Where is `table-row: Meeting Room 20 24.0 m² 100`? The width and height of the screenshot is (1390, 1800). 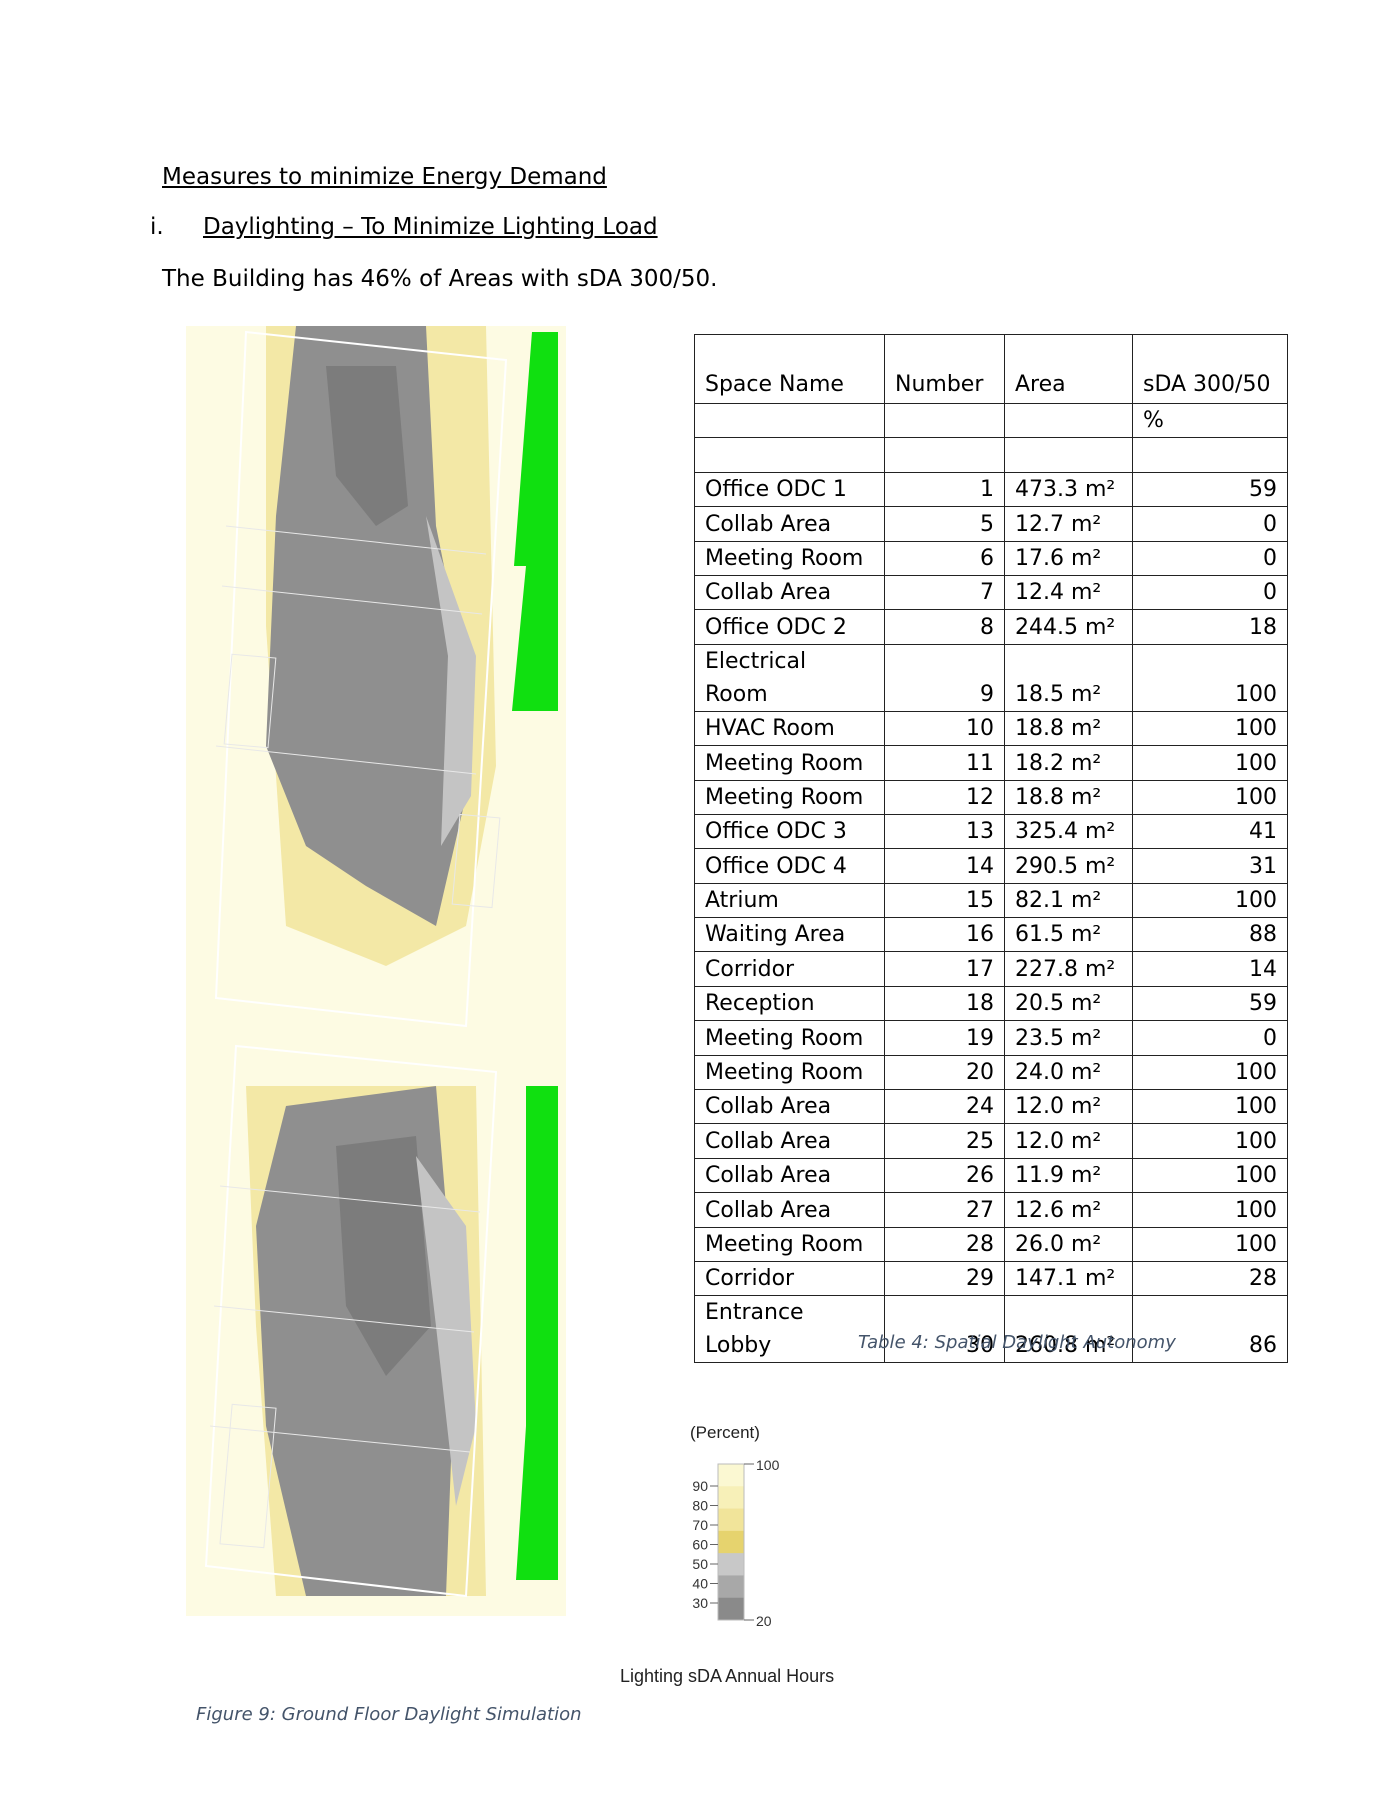
table-row: Meeting Room 20 24.0 m² 100 is located at coordinates (991, 1072).